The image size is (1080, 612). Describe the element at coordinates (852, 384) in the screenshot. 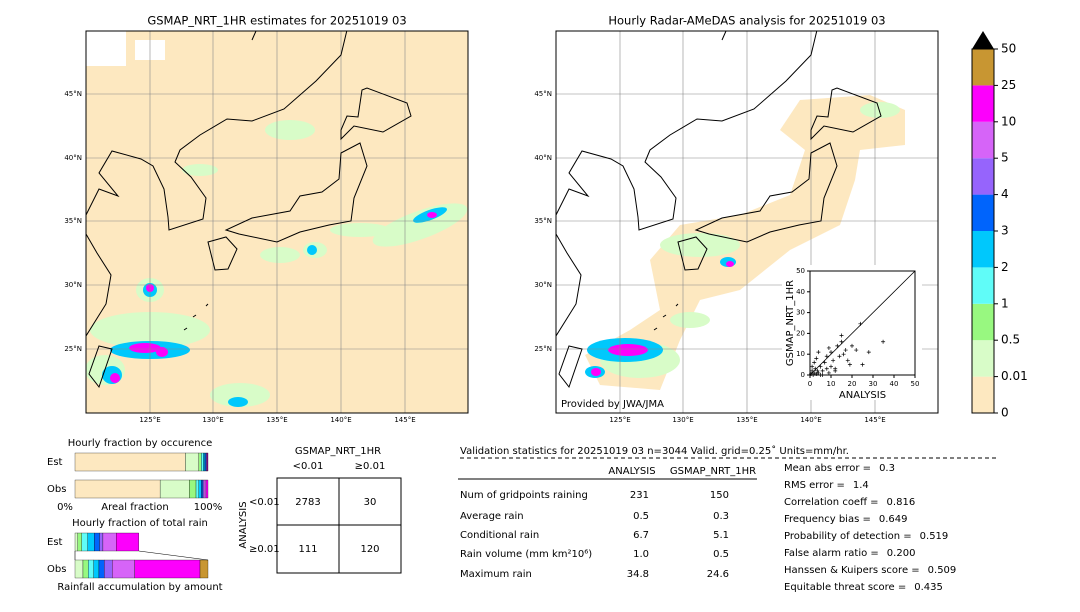

I see `x-tick-label: 20` at that location.